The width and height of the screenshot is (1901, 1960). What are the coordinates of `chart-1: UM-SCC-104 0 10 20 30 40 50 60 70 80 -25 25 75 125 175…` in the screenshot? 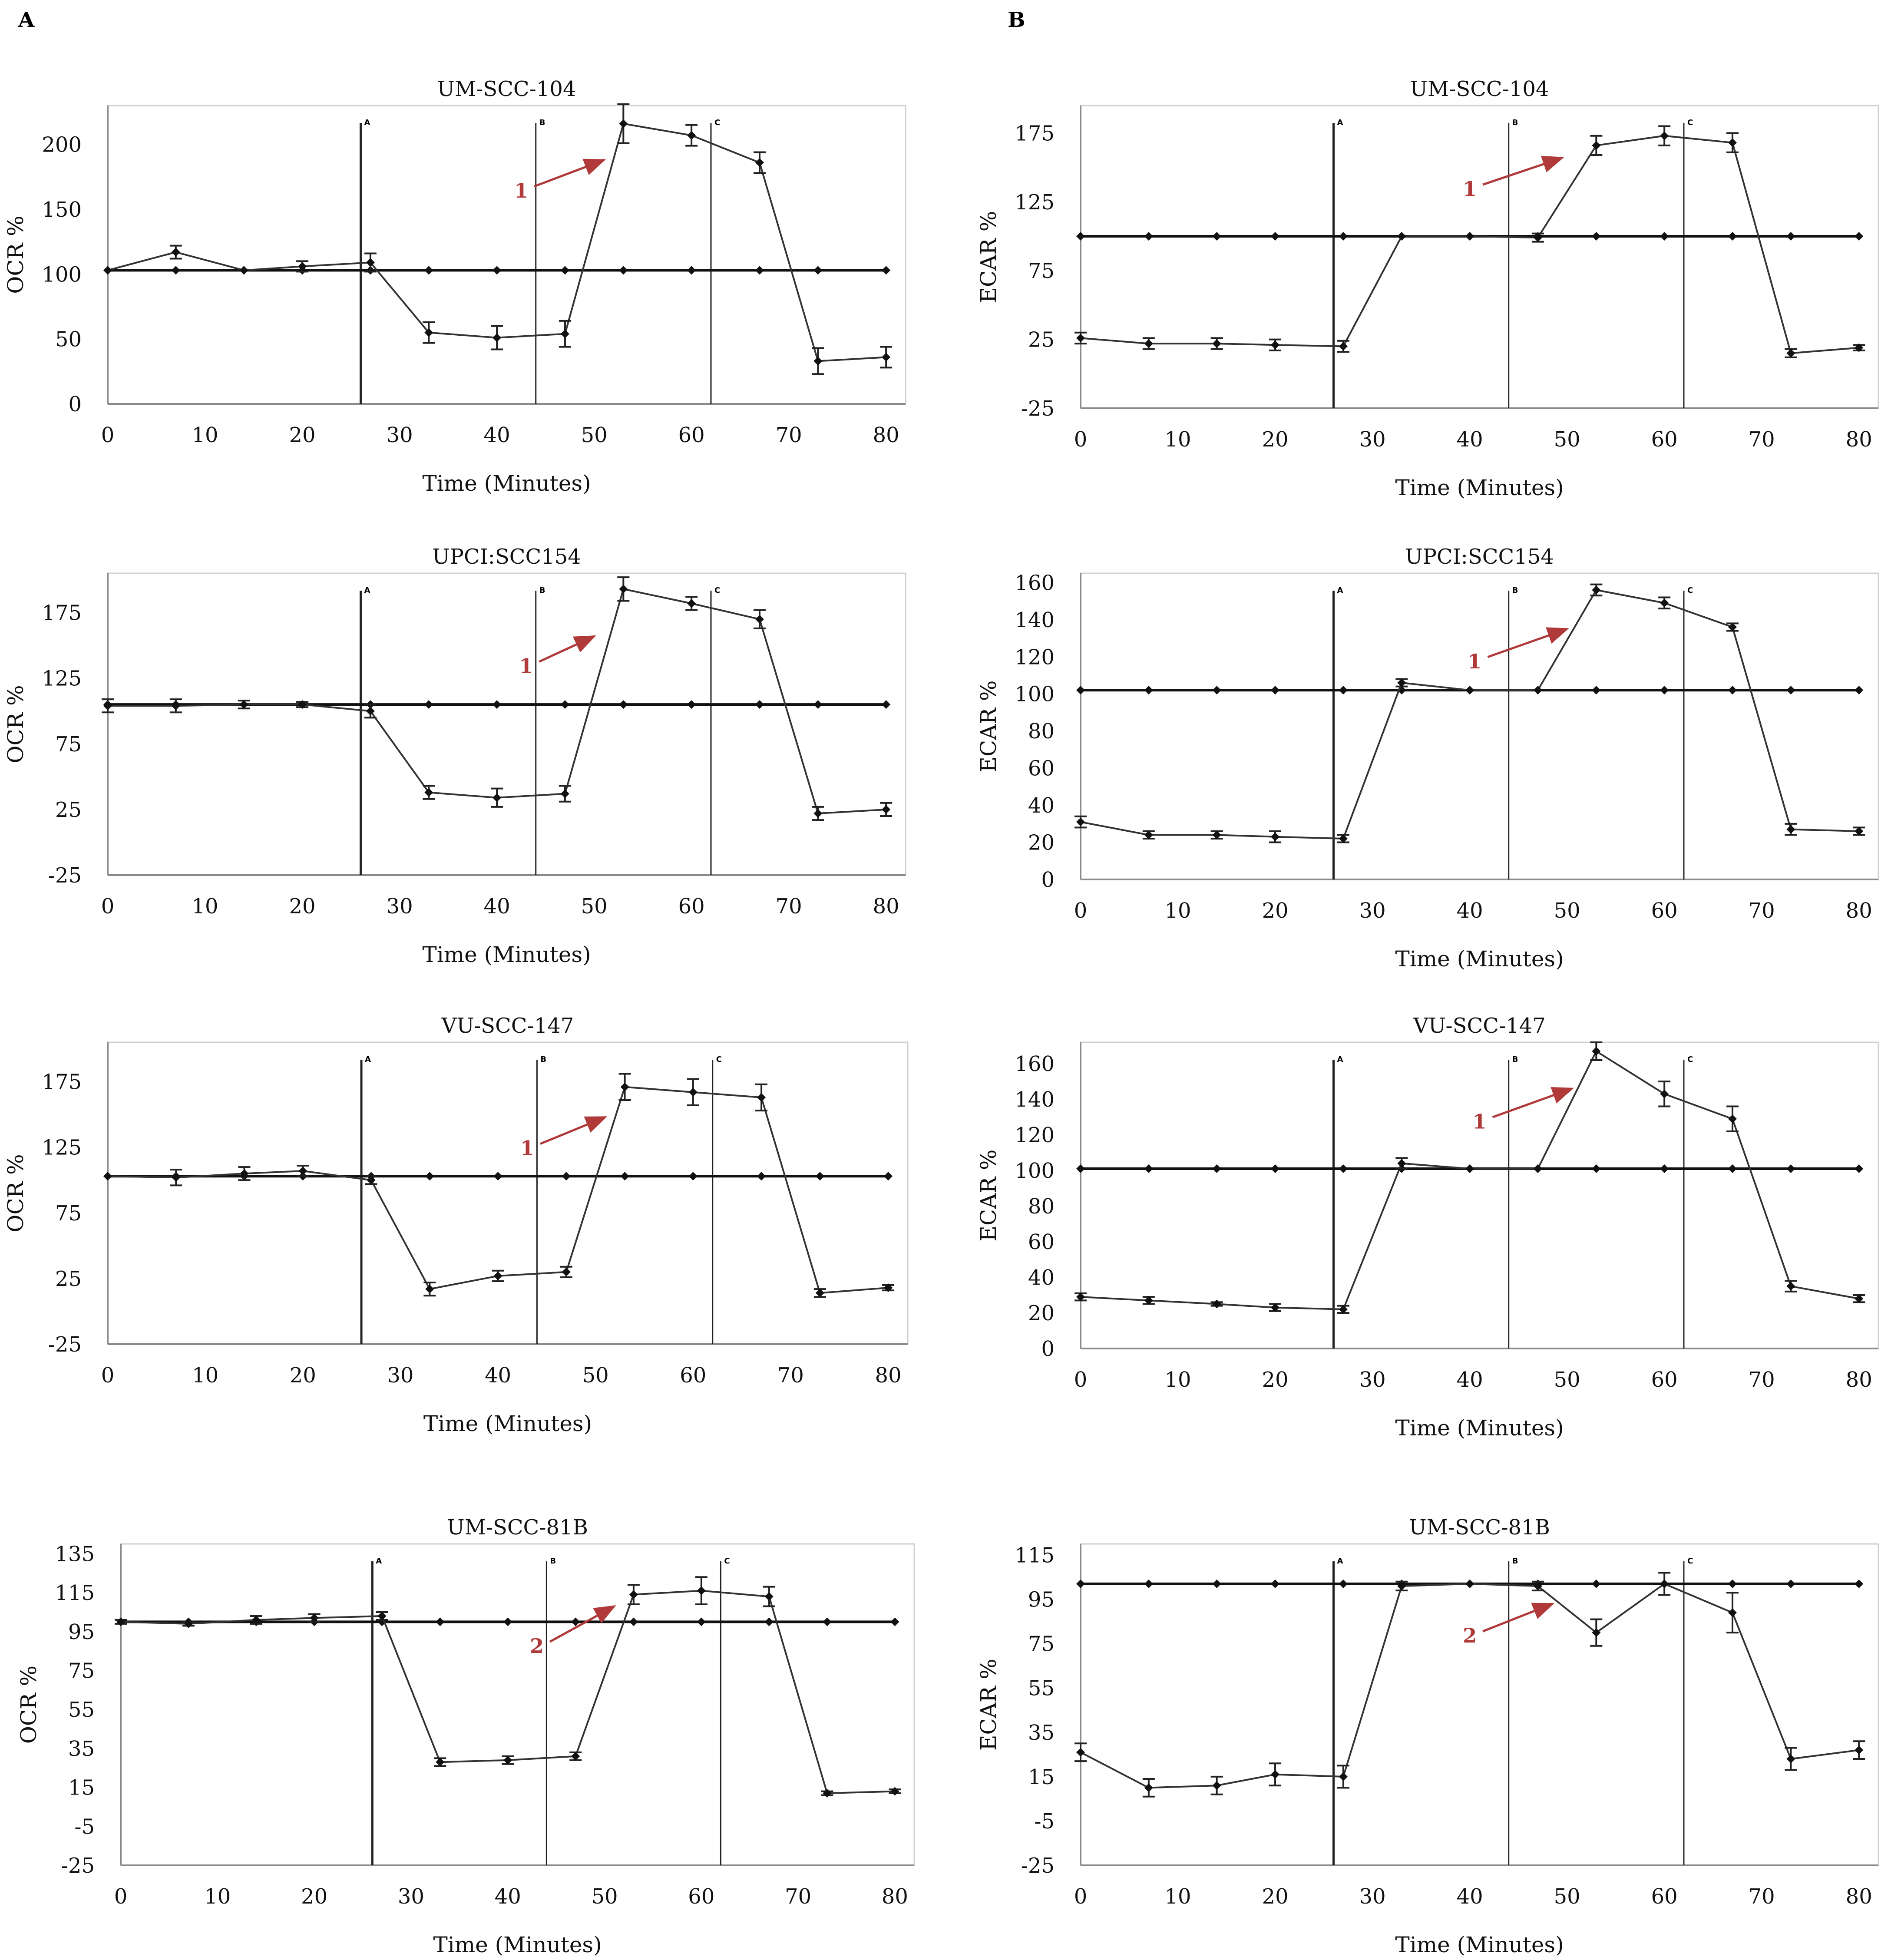 It's located at (1427, 288).